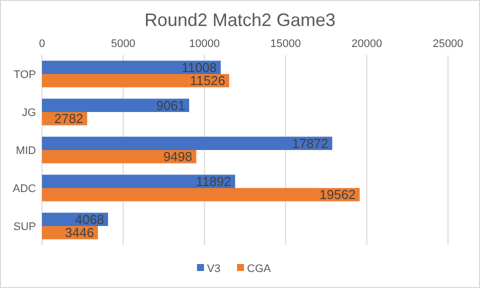  Describe the element at coordinates (171, 105) in the screenshot. I see `data-label: 9061` at that location.